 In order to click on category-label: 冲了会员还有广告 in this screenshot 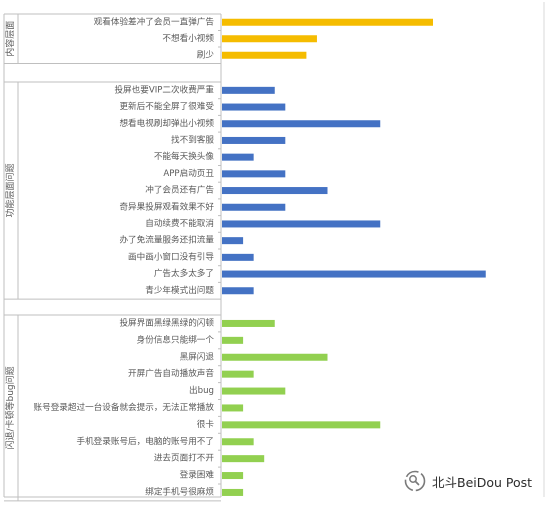, I will do `click(179, 190)`.